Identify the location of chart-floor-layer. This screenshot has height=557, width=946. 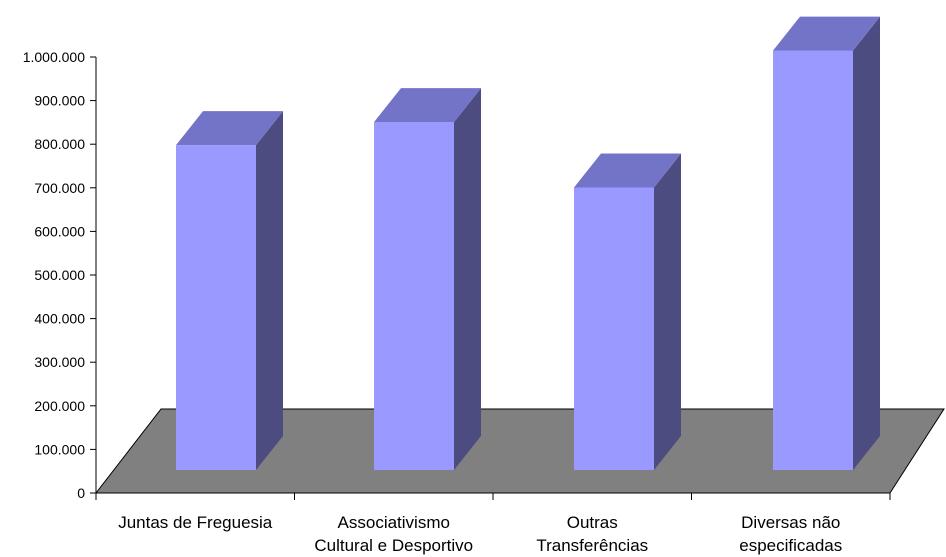
(519, 451).